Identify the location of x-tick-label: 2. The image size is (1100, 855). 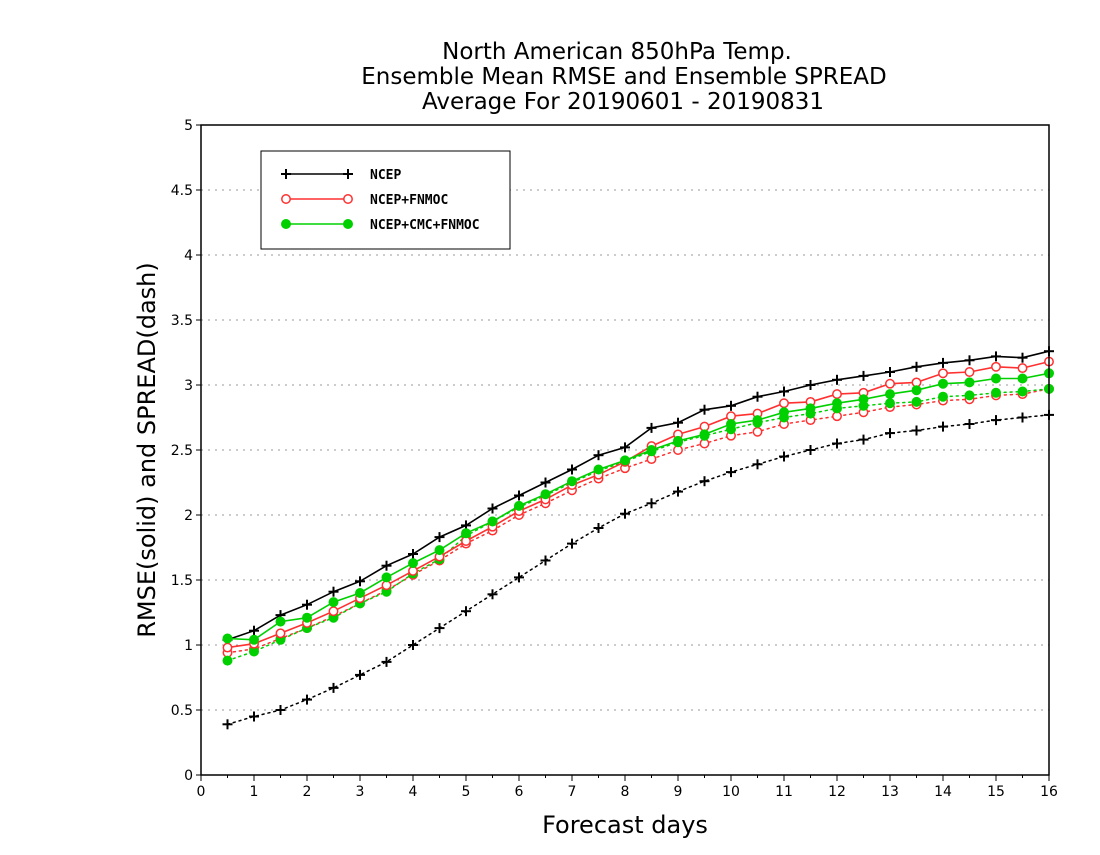
(307, 792).